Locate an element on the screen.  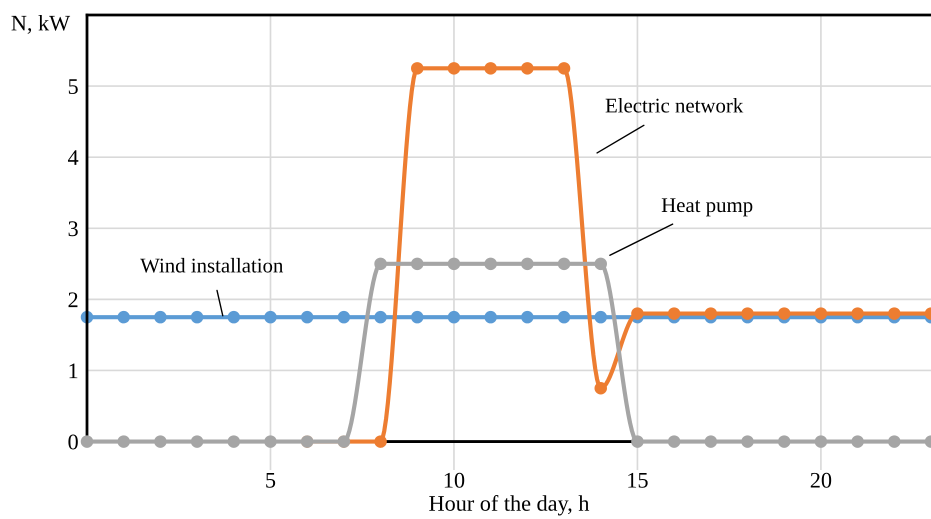
text: Heat pump is located at coordinates (707, 207).